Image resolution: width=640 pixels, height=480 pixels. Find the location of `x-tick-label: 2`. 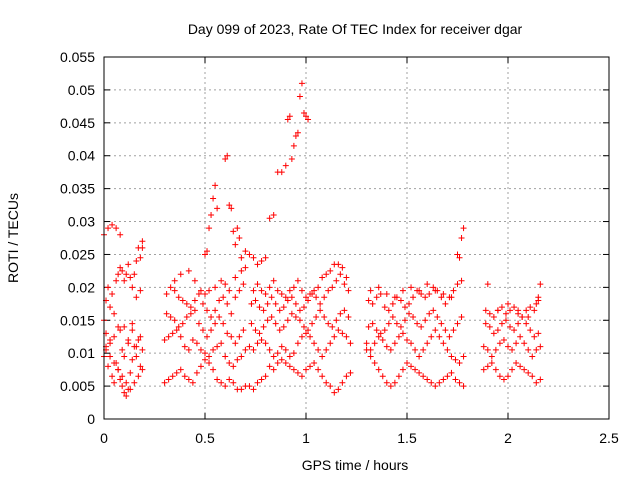

x-tick-label: 2 is located at coordinates (508, 438).